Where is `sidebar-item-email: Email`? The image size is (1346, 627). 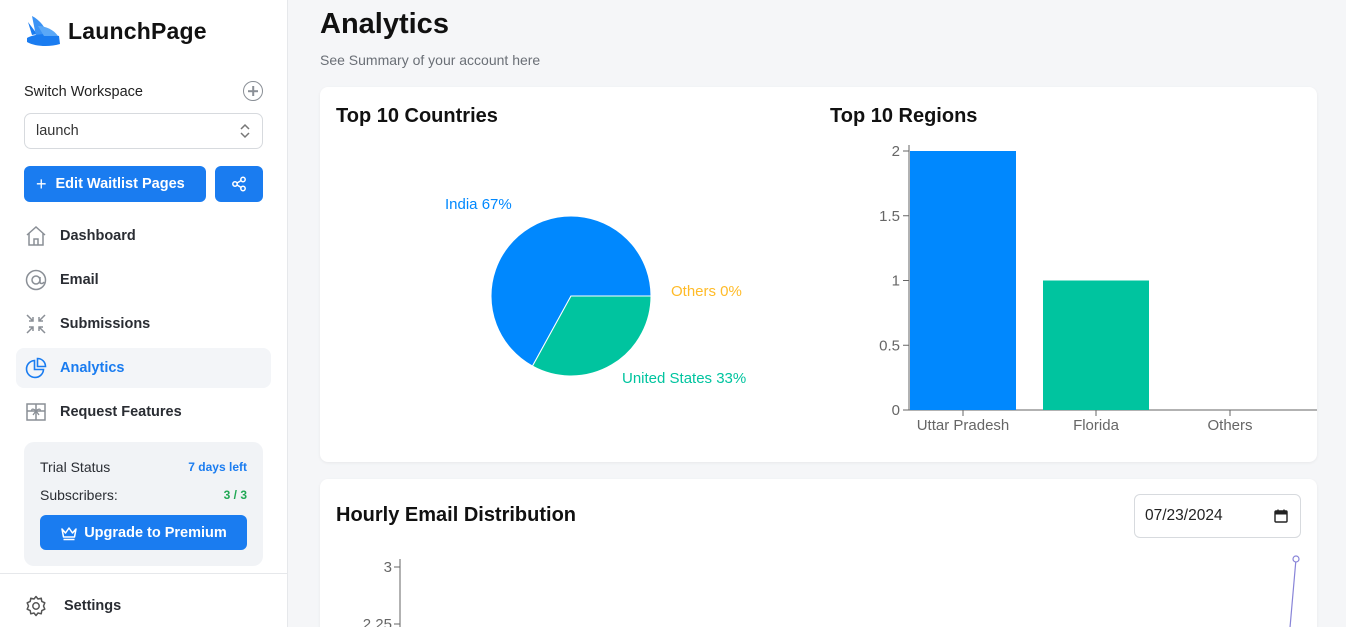 sidebar-item-email: Email is located at coordinates (143, 280).